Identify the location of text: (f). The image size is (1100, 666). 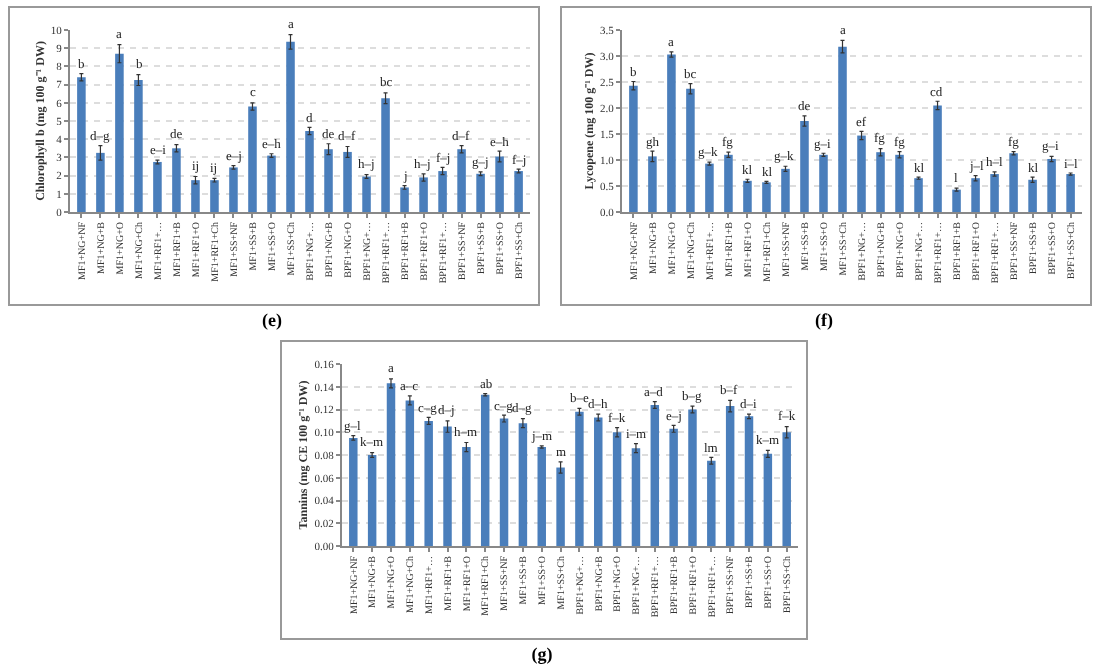
(824, 320).